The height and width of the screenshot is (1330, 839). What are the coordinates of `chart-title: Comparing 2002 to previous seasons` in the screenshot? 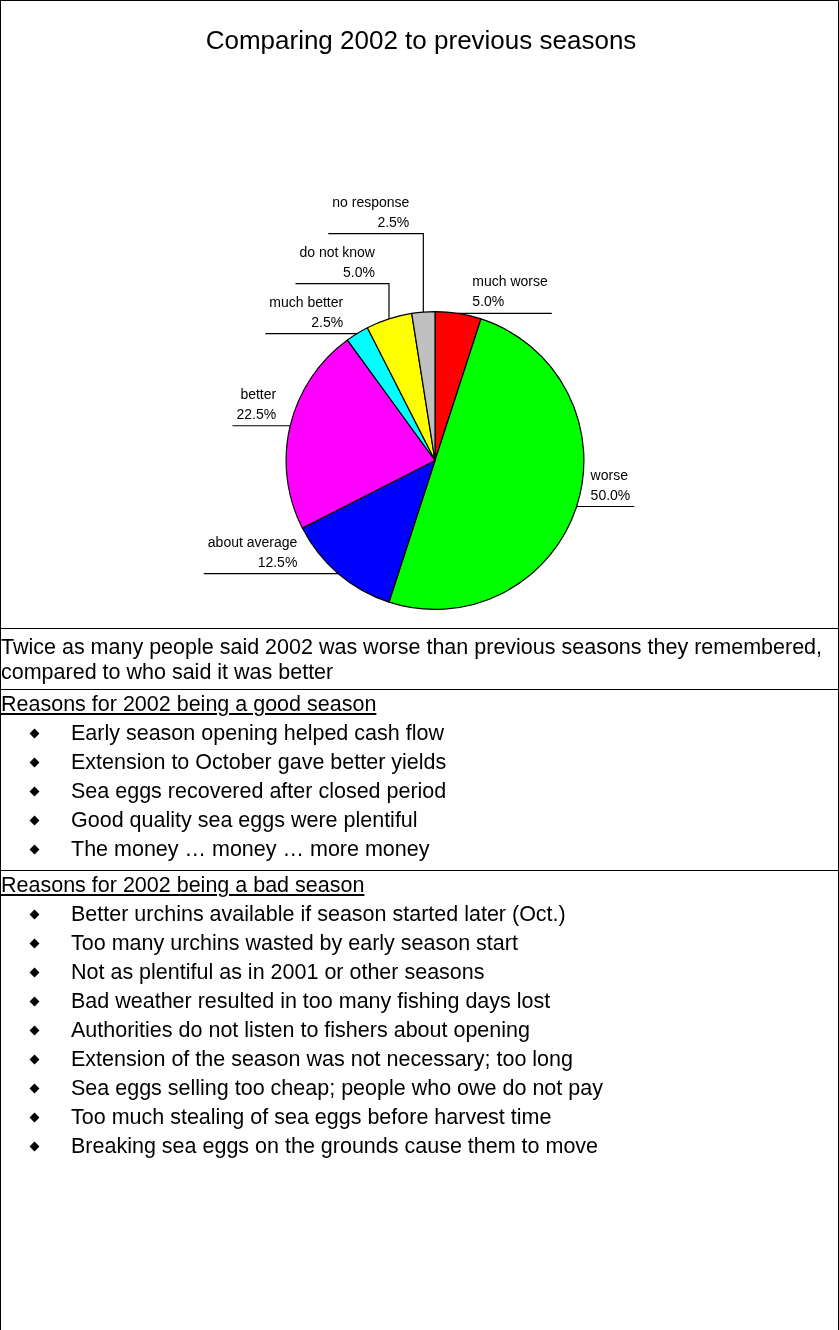 It's located at (421, 40).